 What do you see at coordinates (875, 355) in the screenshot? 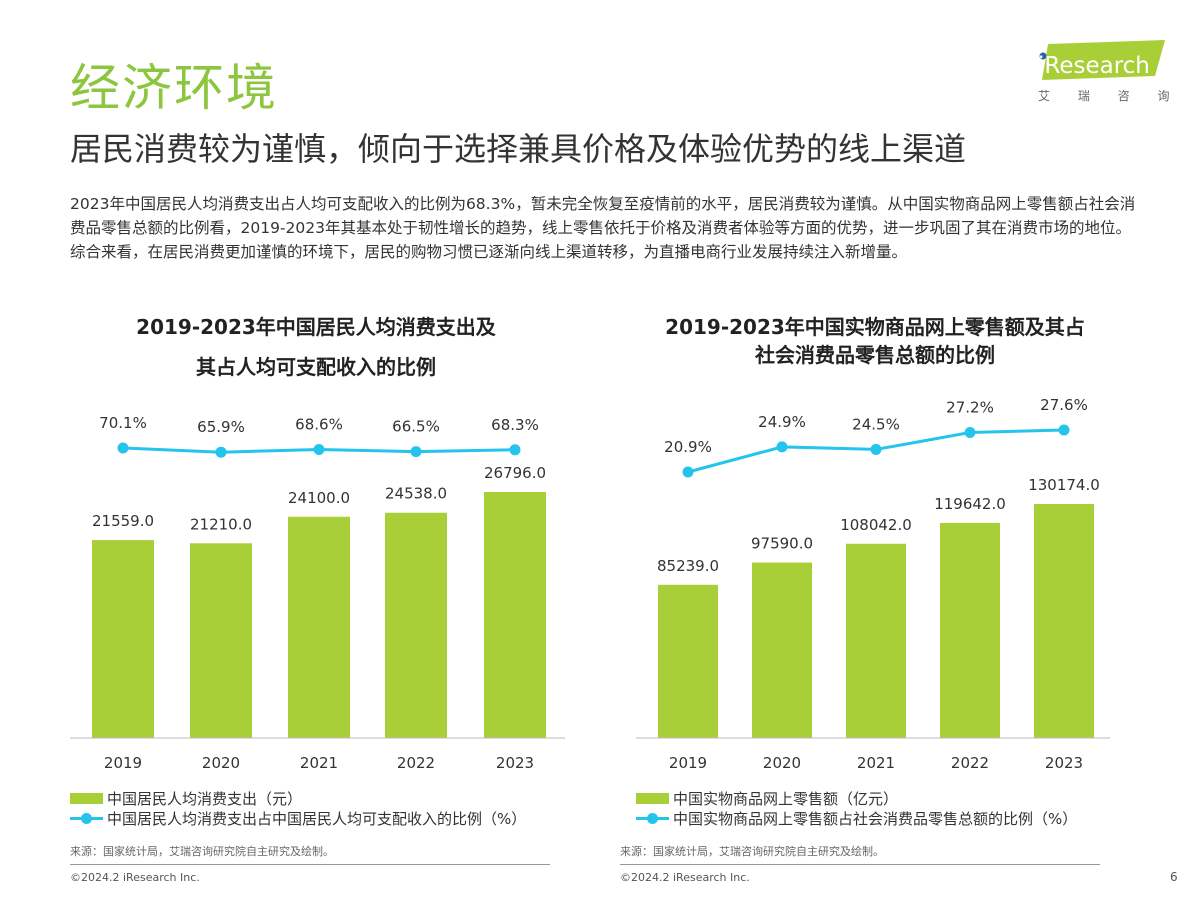
I see `chart2-title-line2: 社会消费品零售总额的比例` at bounding box center [875, 355].